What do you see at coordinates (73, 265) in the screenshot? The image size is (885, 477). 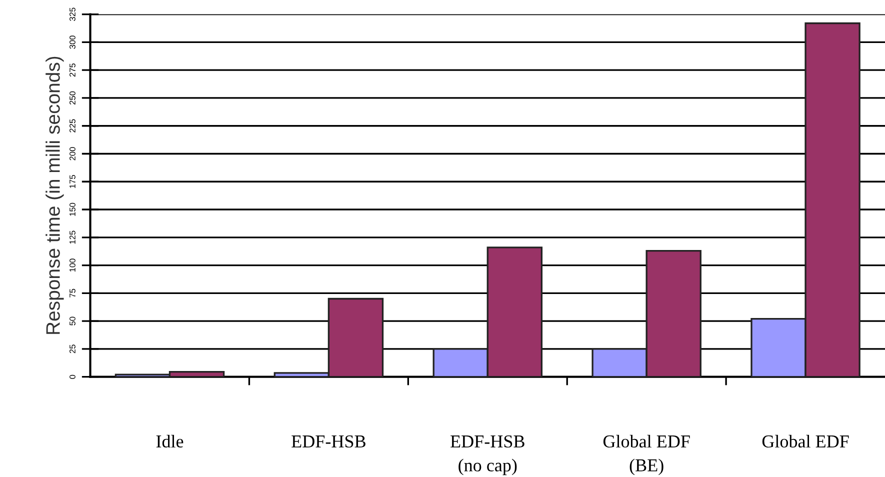 I see `y-tick-label: 100` at bounding box center [73, 265].